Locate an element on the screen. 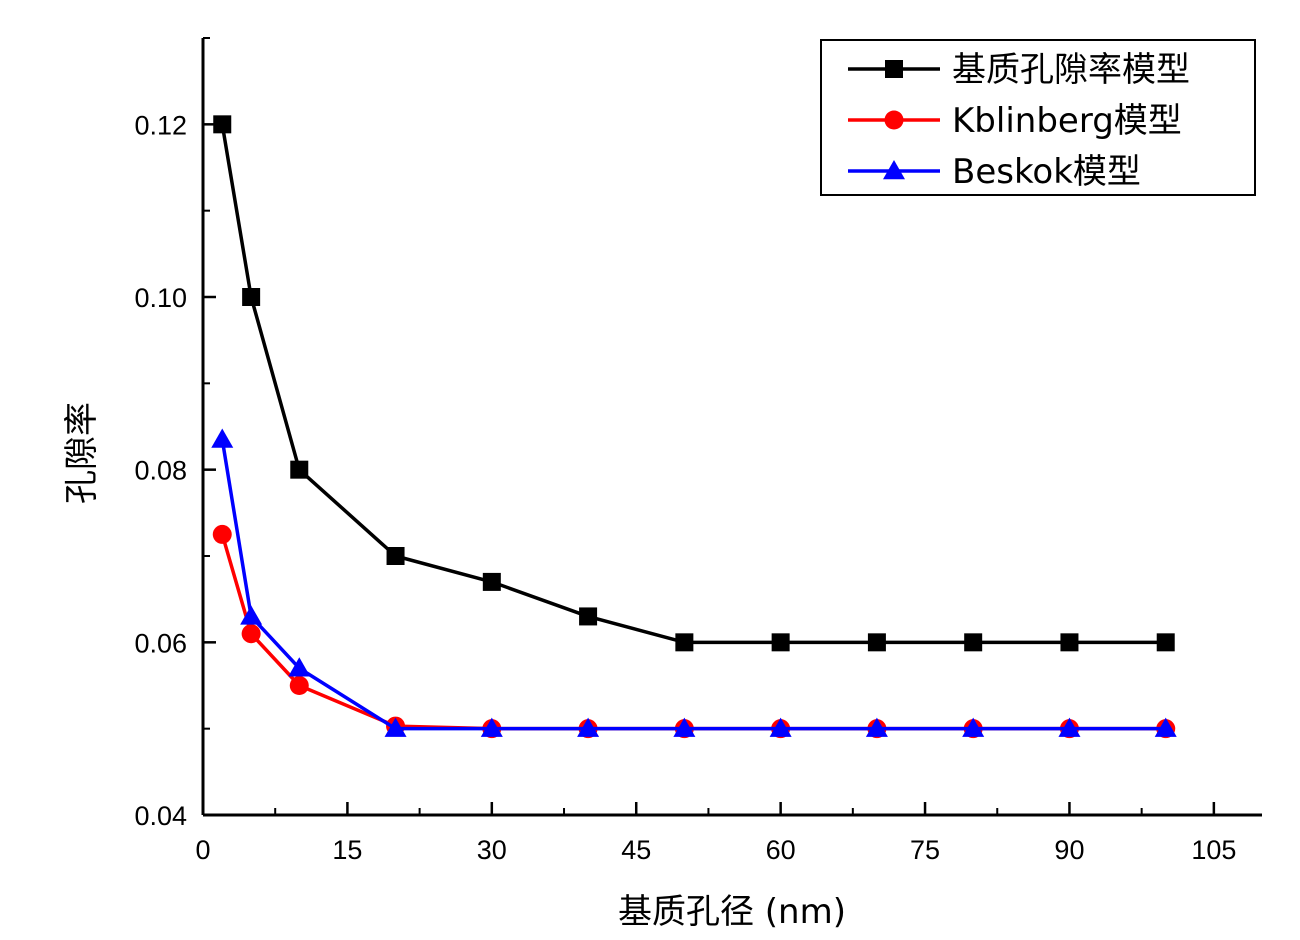 The height and width of the screenshot is (940, 1300). y-tick-label: 0.04 is located at coordinates (160, 816).